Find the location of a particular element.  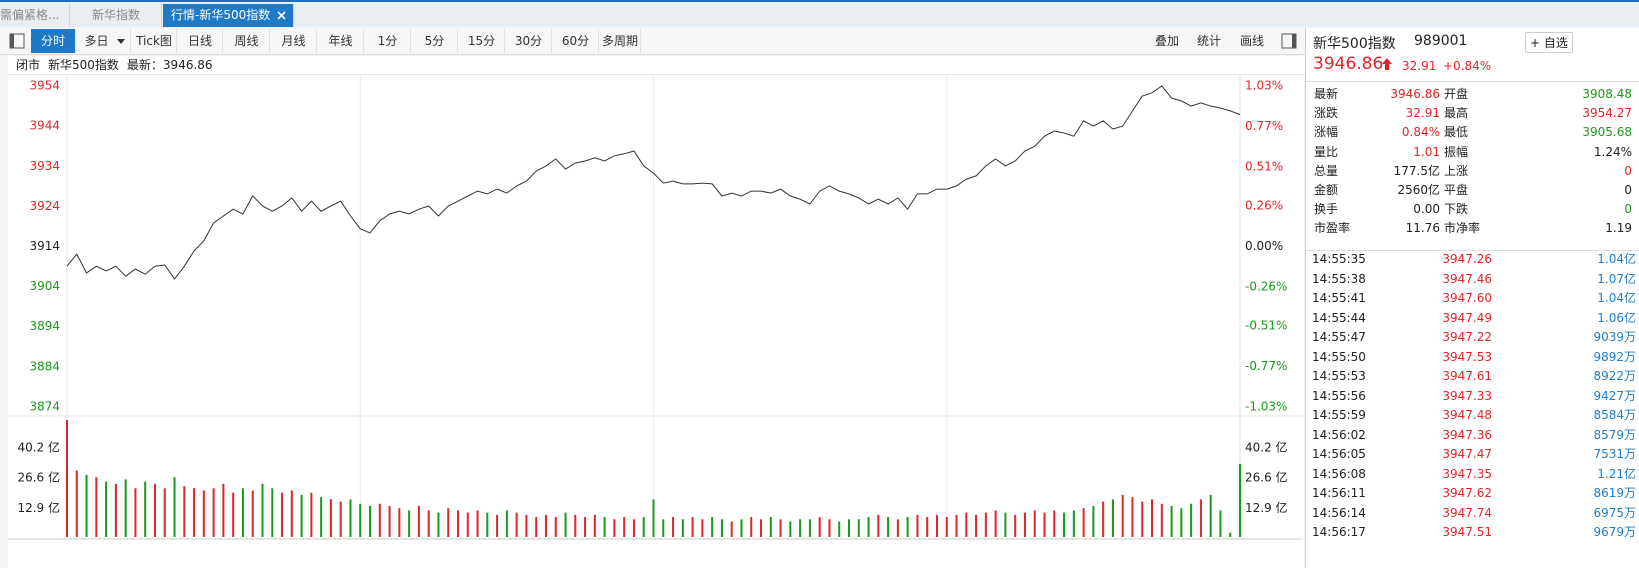

status-line: 闭市 新华500指数 最新：3946.86 is located at coordinates (656, 65).